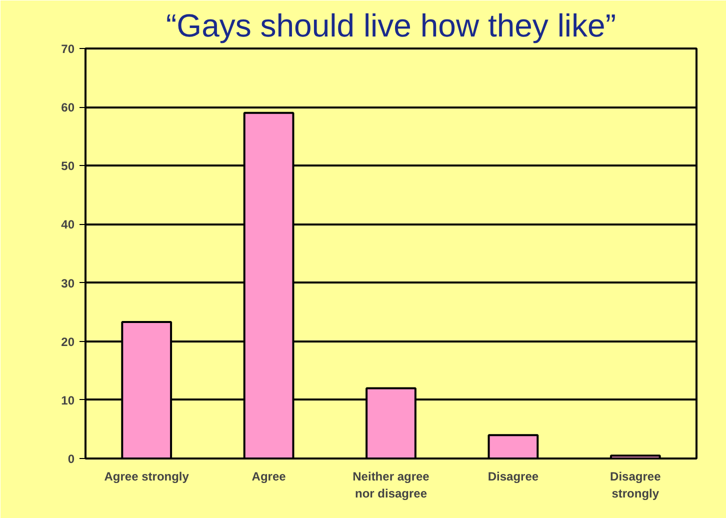  What do you see at coordinates (68, 107) in the screenshot?
I see `y-tick-label: 60` at bounding box center [68, 107].